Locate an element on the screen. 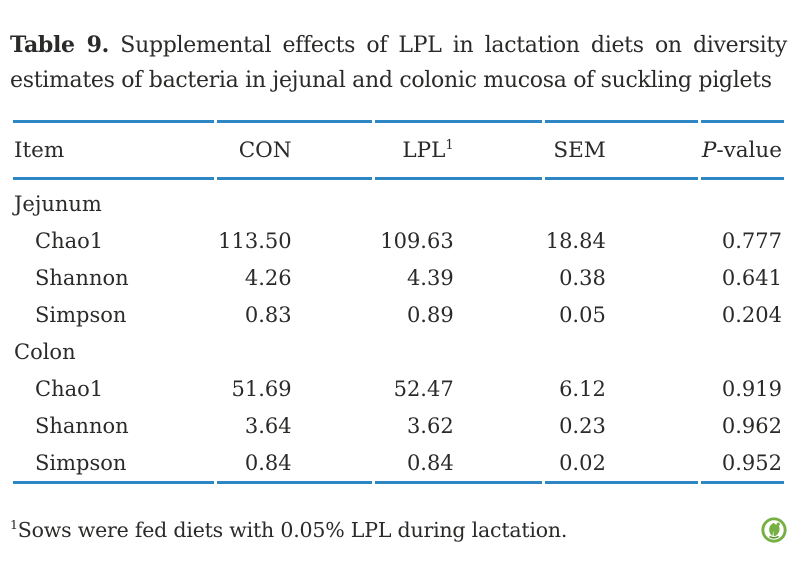  footnote-marker: 1 is located at coordinates (14, 524).